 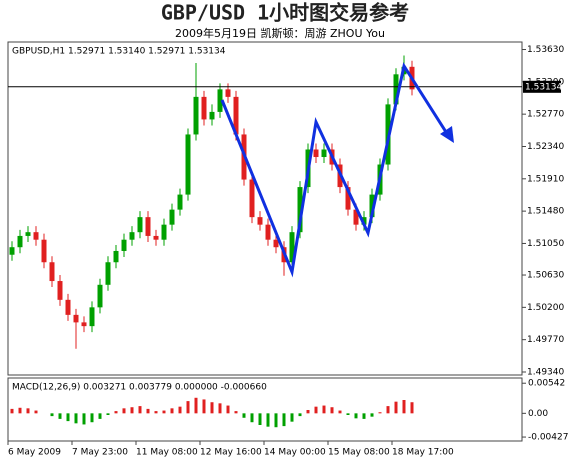 I want to click on x-tick-label: 7 May 23:00, so click(x=100, y=453).